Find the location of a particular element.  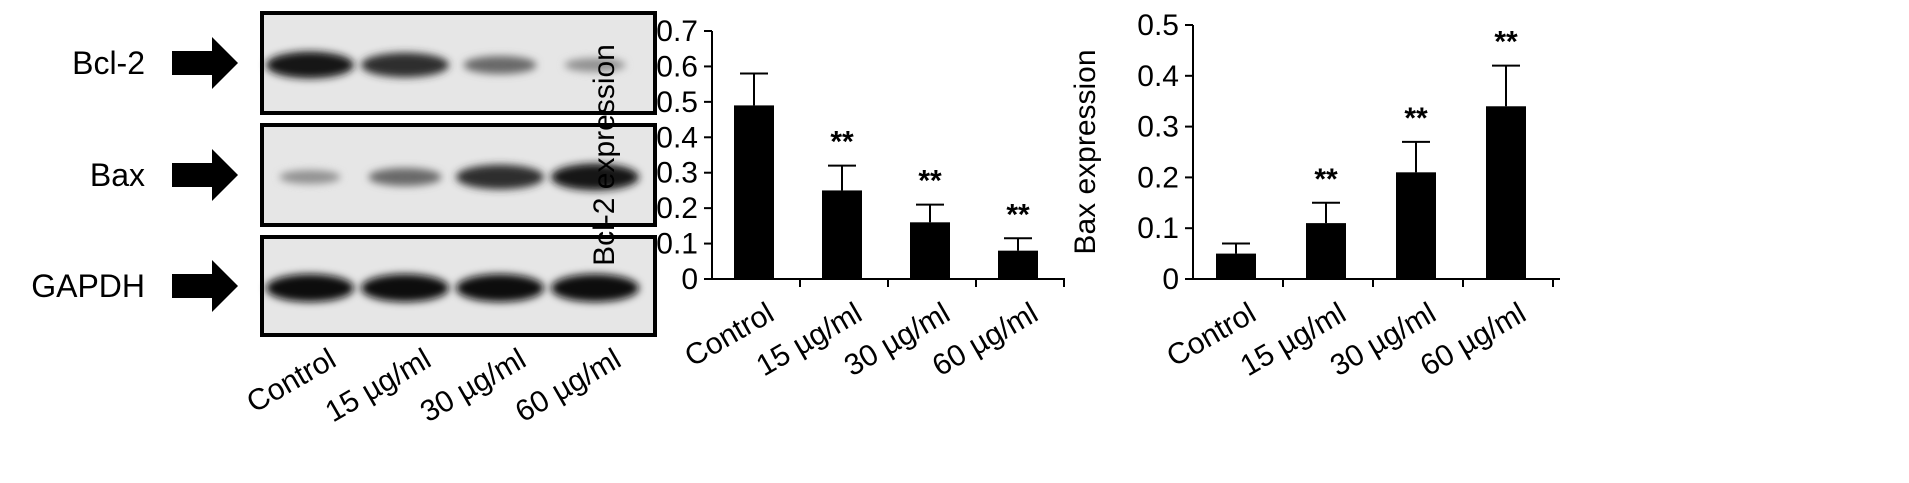

blot-row-label: Bcl-2 is located at coordinates (108, 63).